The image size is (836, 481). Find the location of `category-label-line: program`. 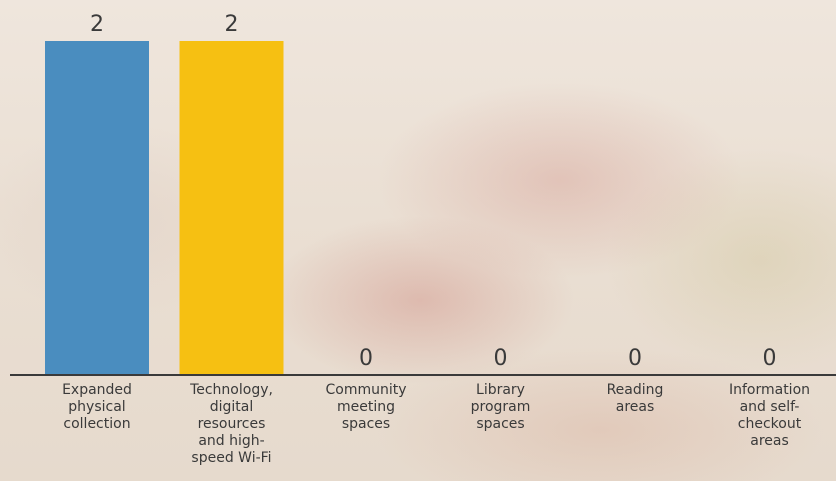

category-label-line: program is located at coordinates (501, 407).